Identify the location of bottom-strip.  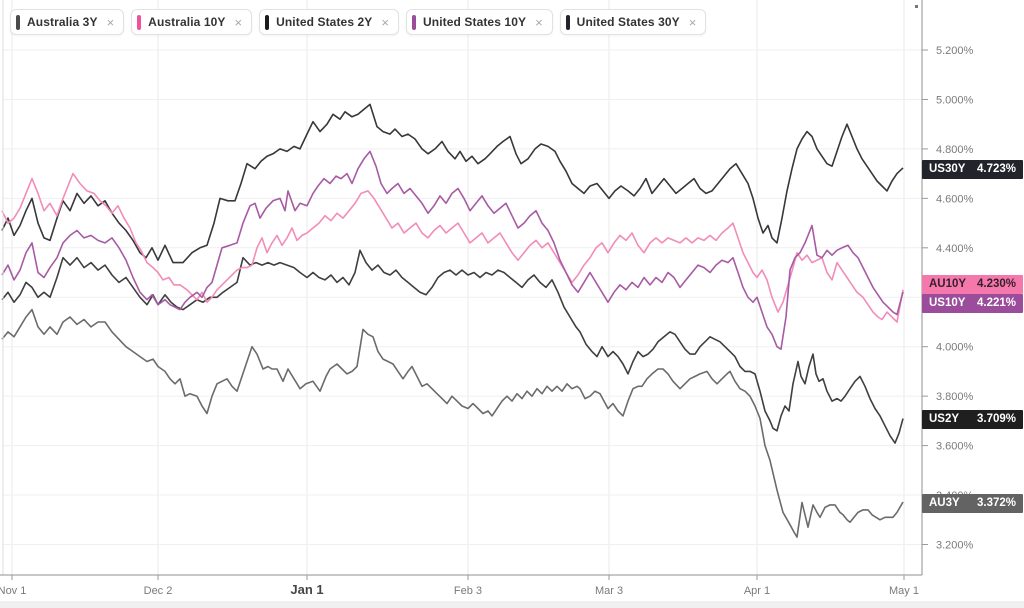
(512, 604).